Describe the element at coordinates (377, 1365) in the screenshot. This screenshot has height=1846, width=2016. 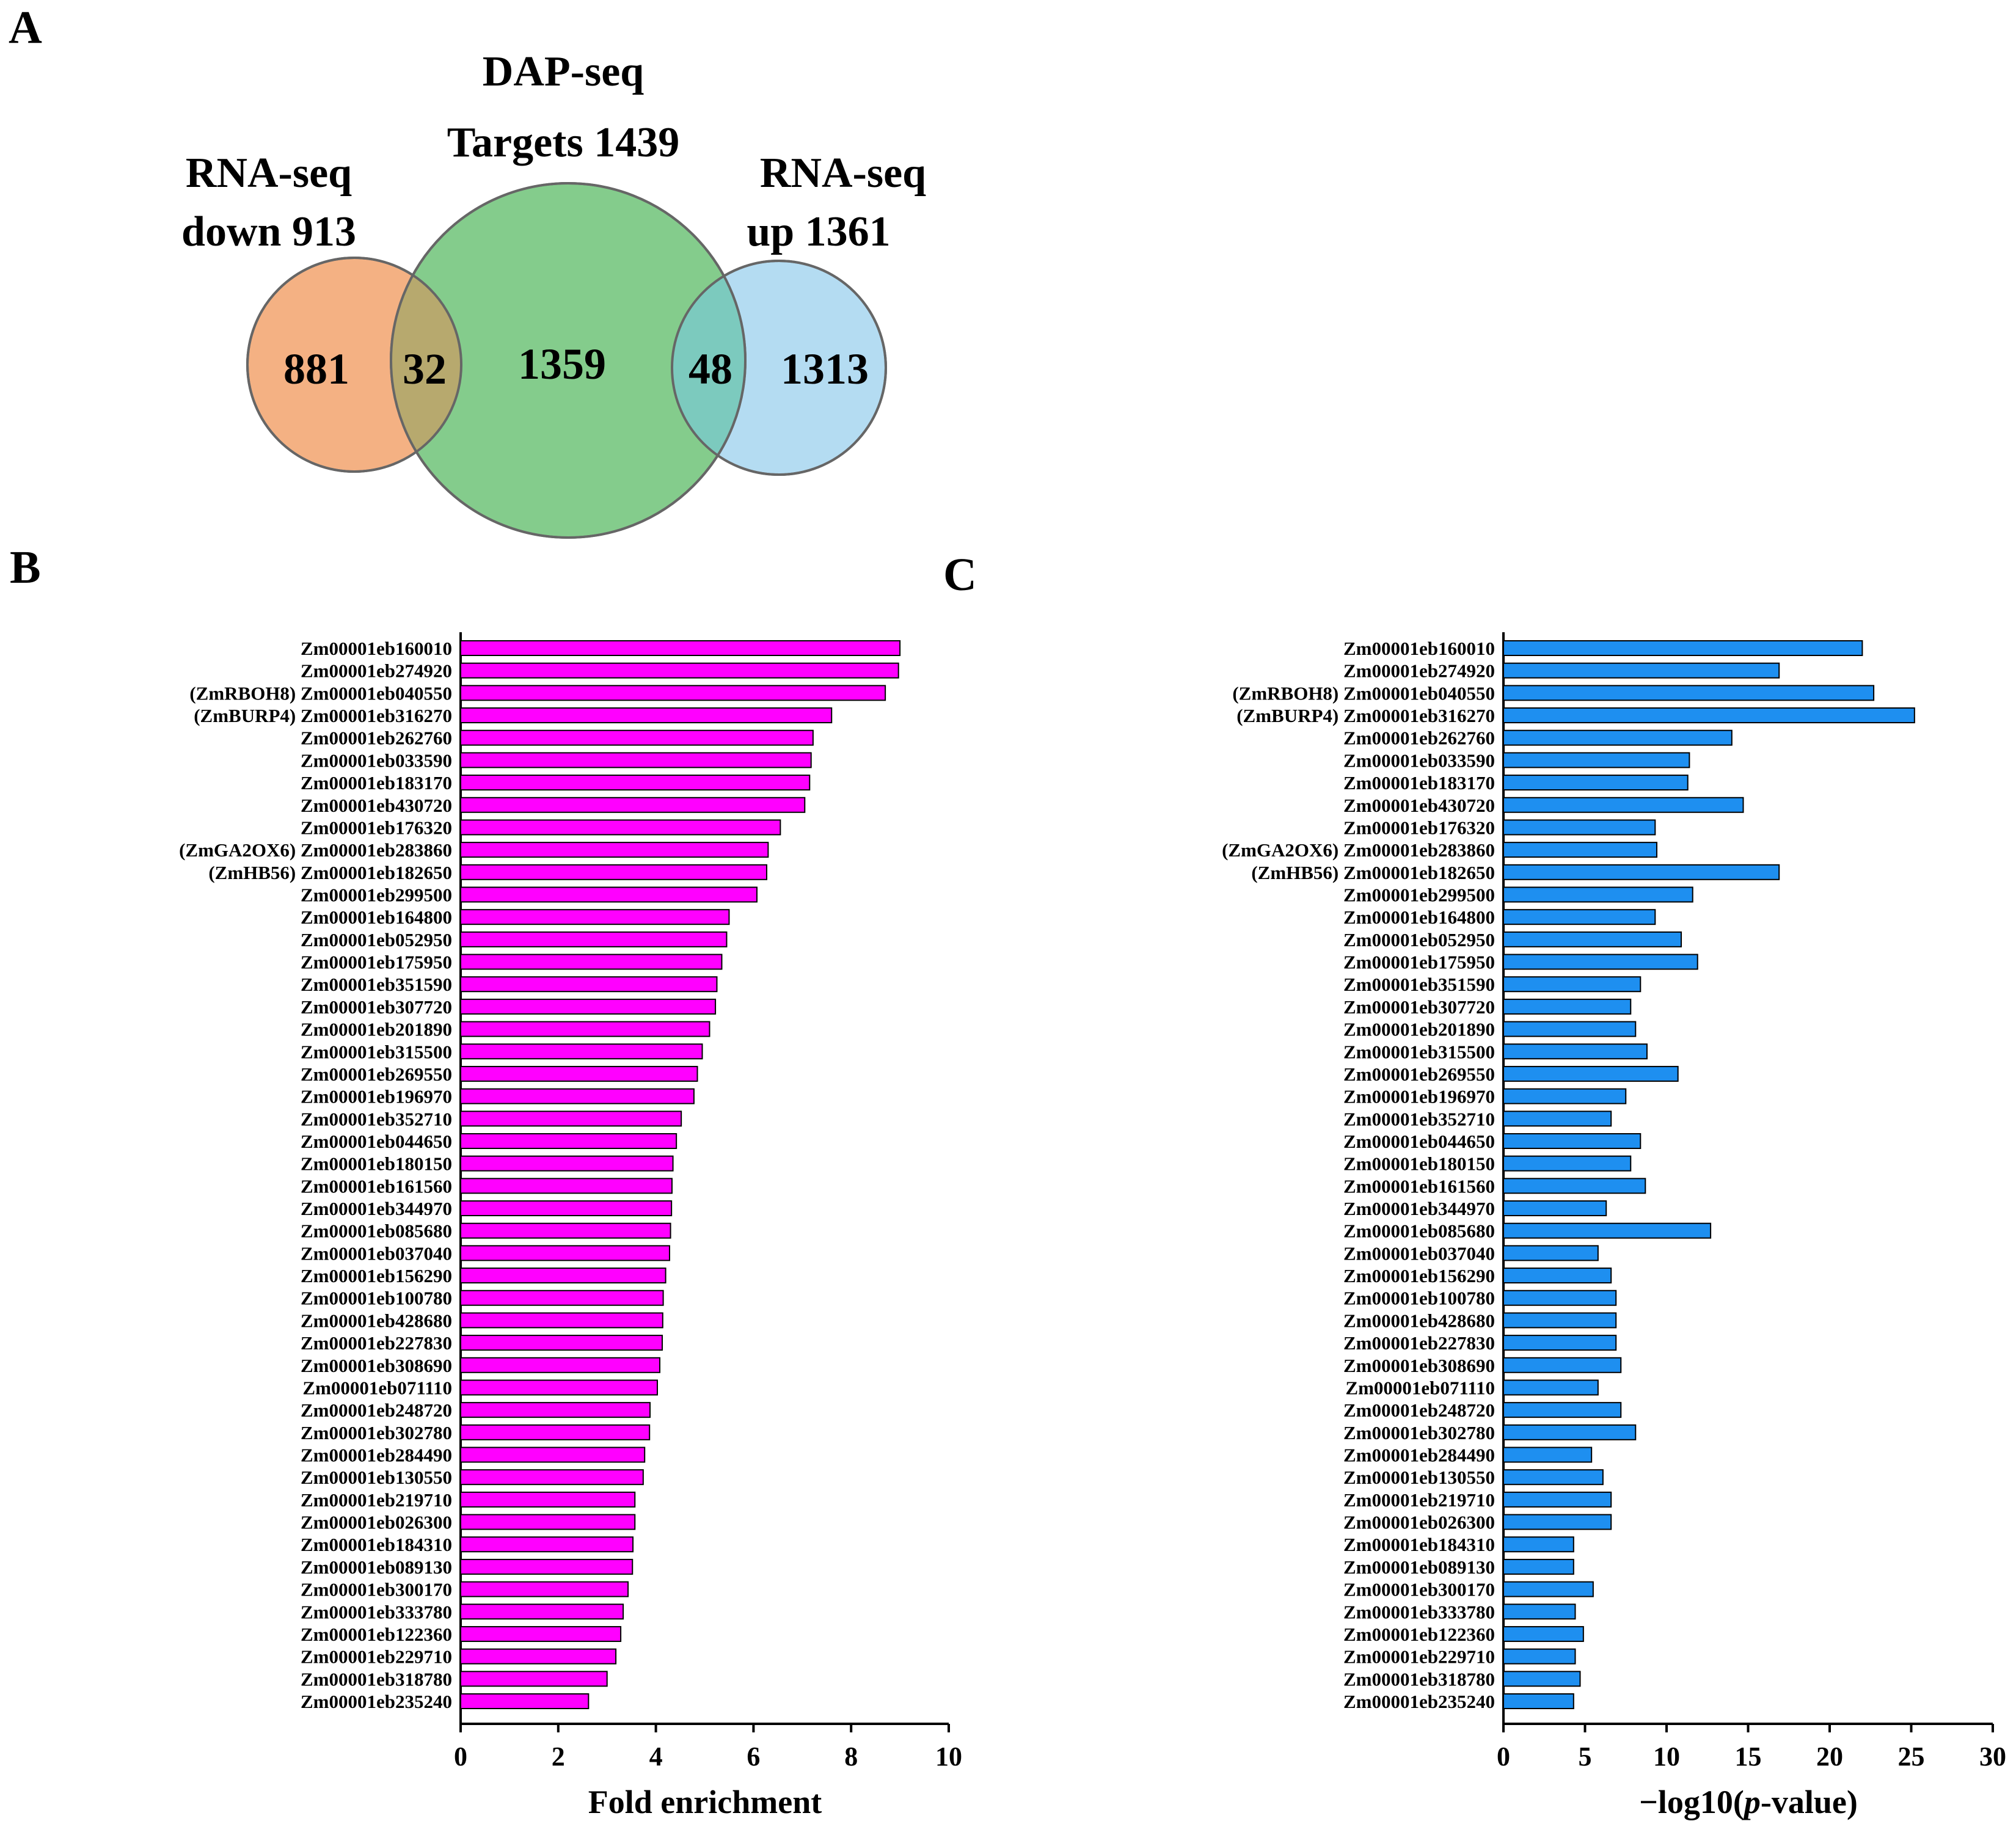
I see `fold-category-label: Zm00001eb308690` at that location.